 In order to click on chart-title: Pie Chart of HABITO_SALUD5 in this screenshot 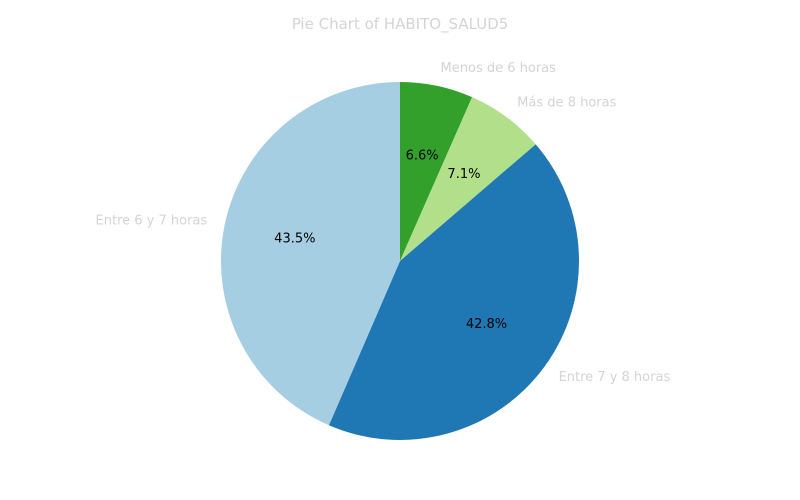, I will do `click(400, 24)`.